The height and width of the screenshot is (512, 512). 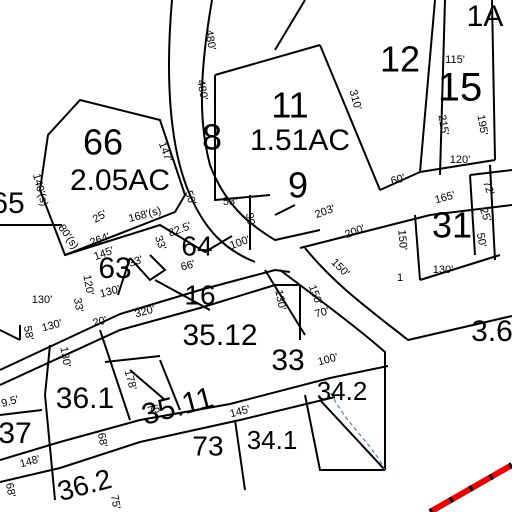 What do you see at coordinates (196, 245) in the screenshot?
I see `parcel-label: 64` at bounding box center [196, 245].